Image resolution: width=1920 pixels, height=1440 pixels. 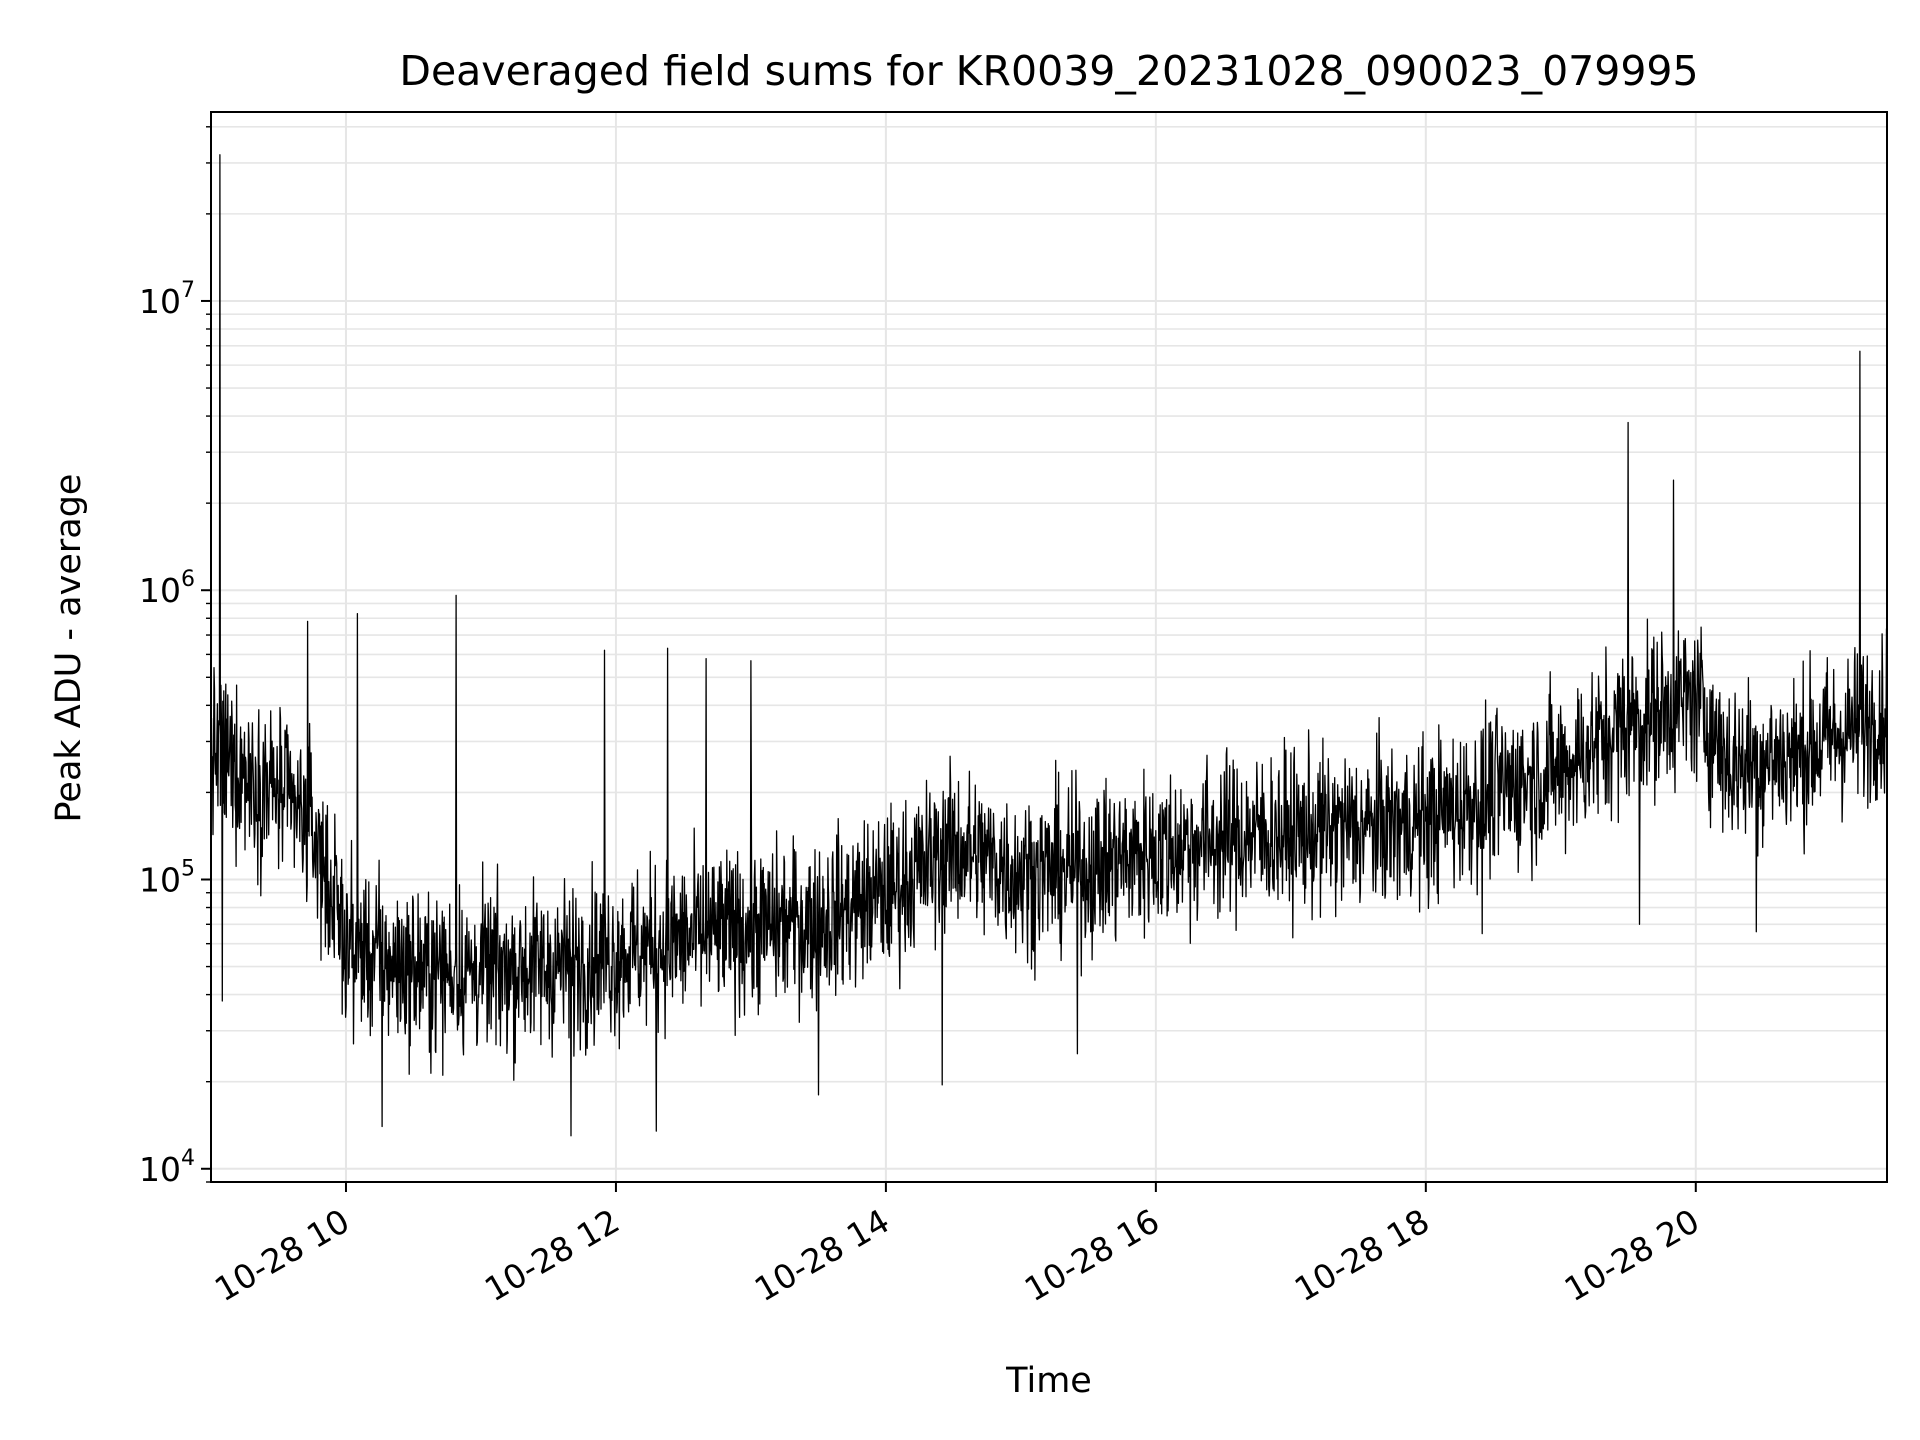 What do you see at coordinates (69, 648) in the screenshot?
I see `y-axis-label: Peak ADU - average` at bounding box center [69, 648].